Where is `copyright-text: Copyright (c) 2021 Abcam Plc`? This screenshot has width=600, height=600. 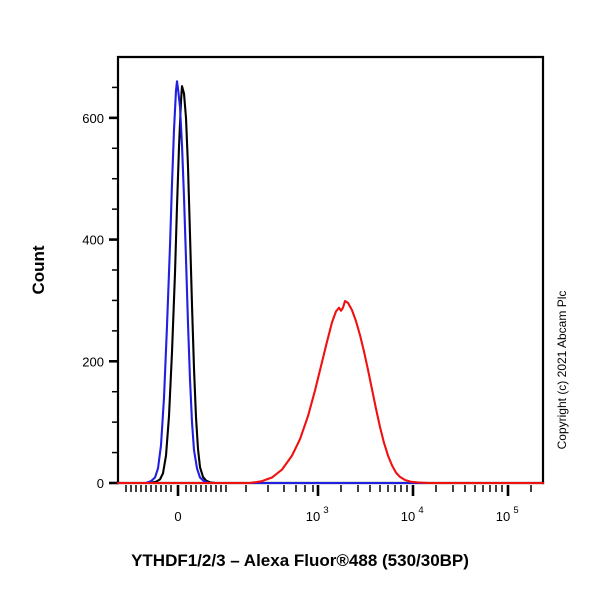 copyright-text: Copyright (c) 2021 Abcam Plc is located at coordinates (562, 370).